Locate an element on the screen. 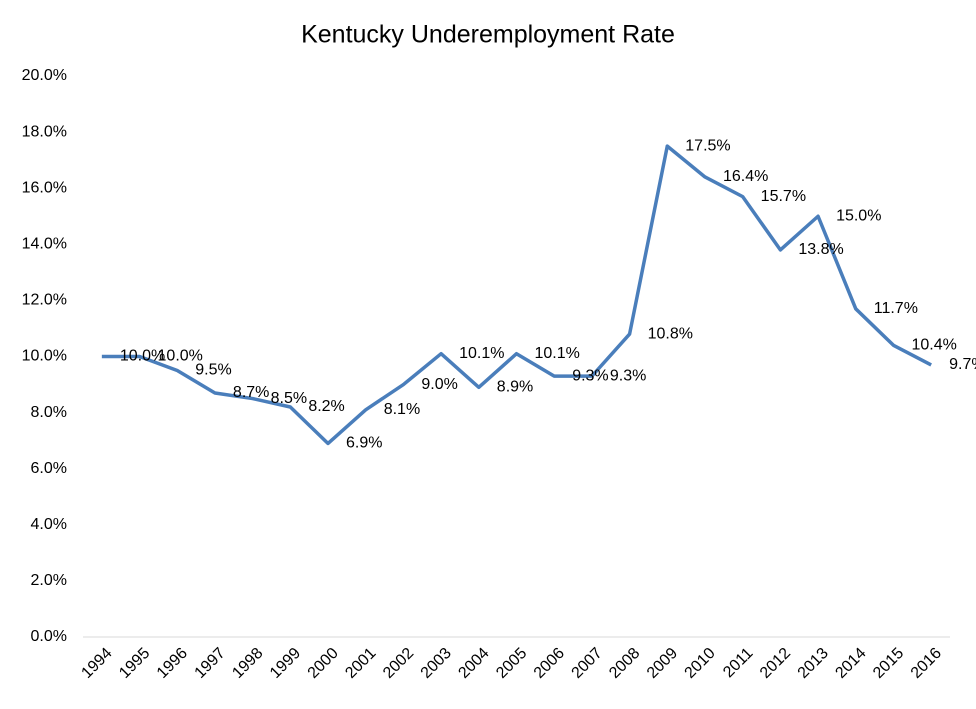 The height and width of the screenshot is (709, 976). x-tick-label: 2016 is located at coordinates (926, 663).